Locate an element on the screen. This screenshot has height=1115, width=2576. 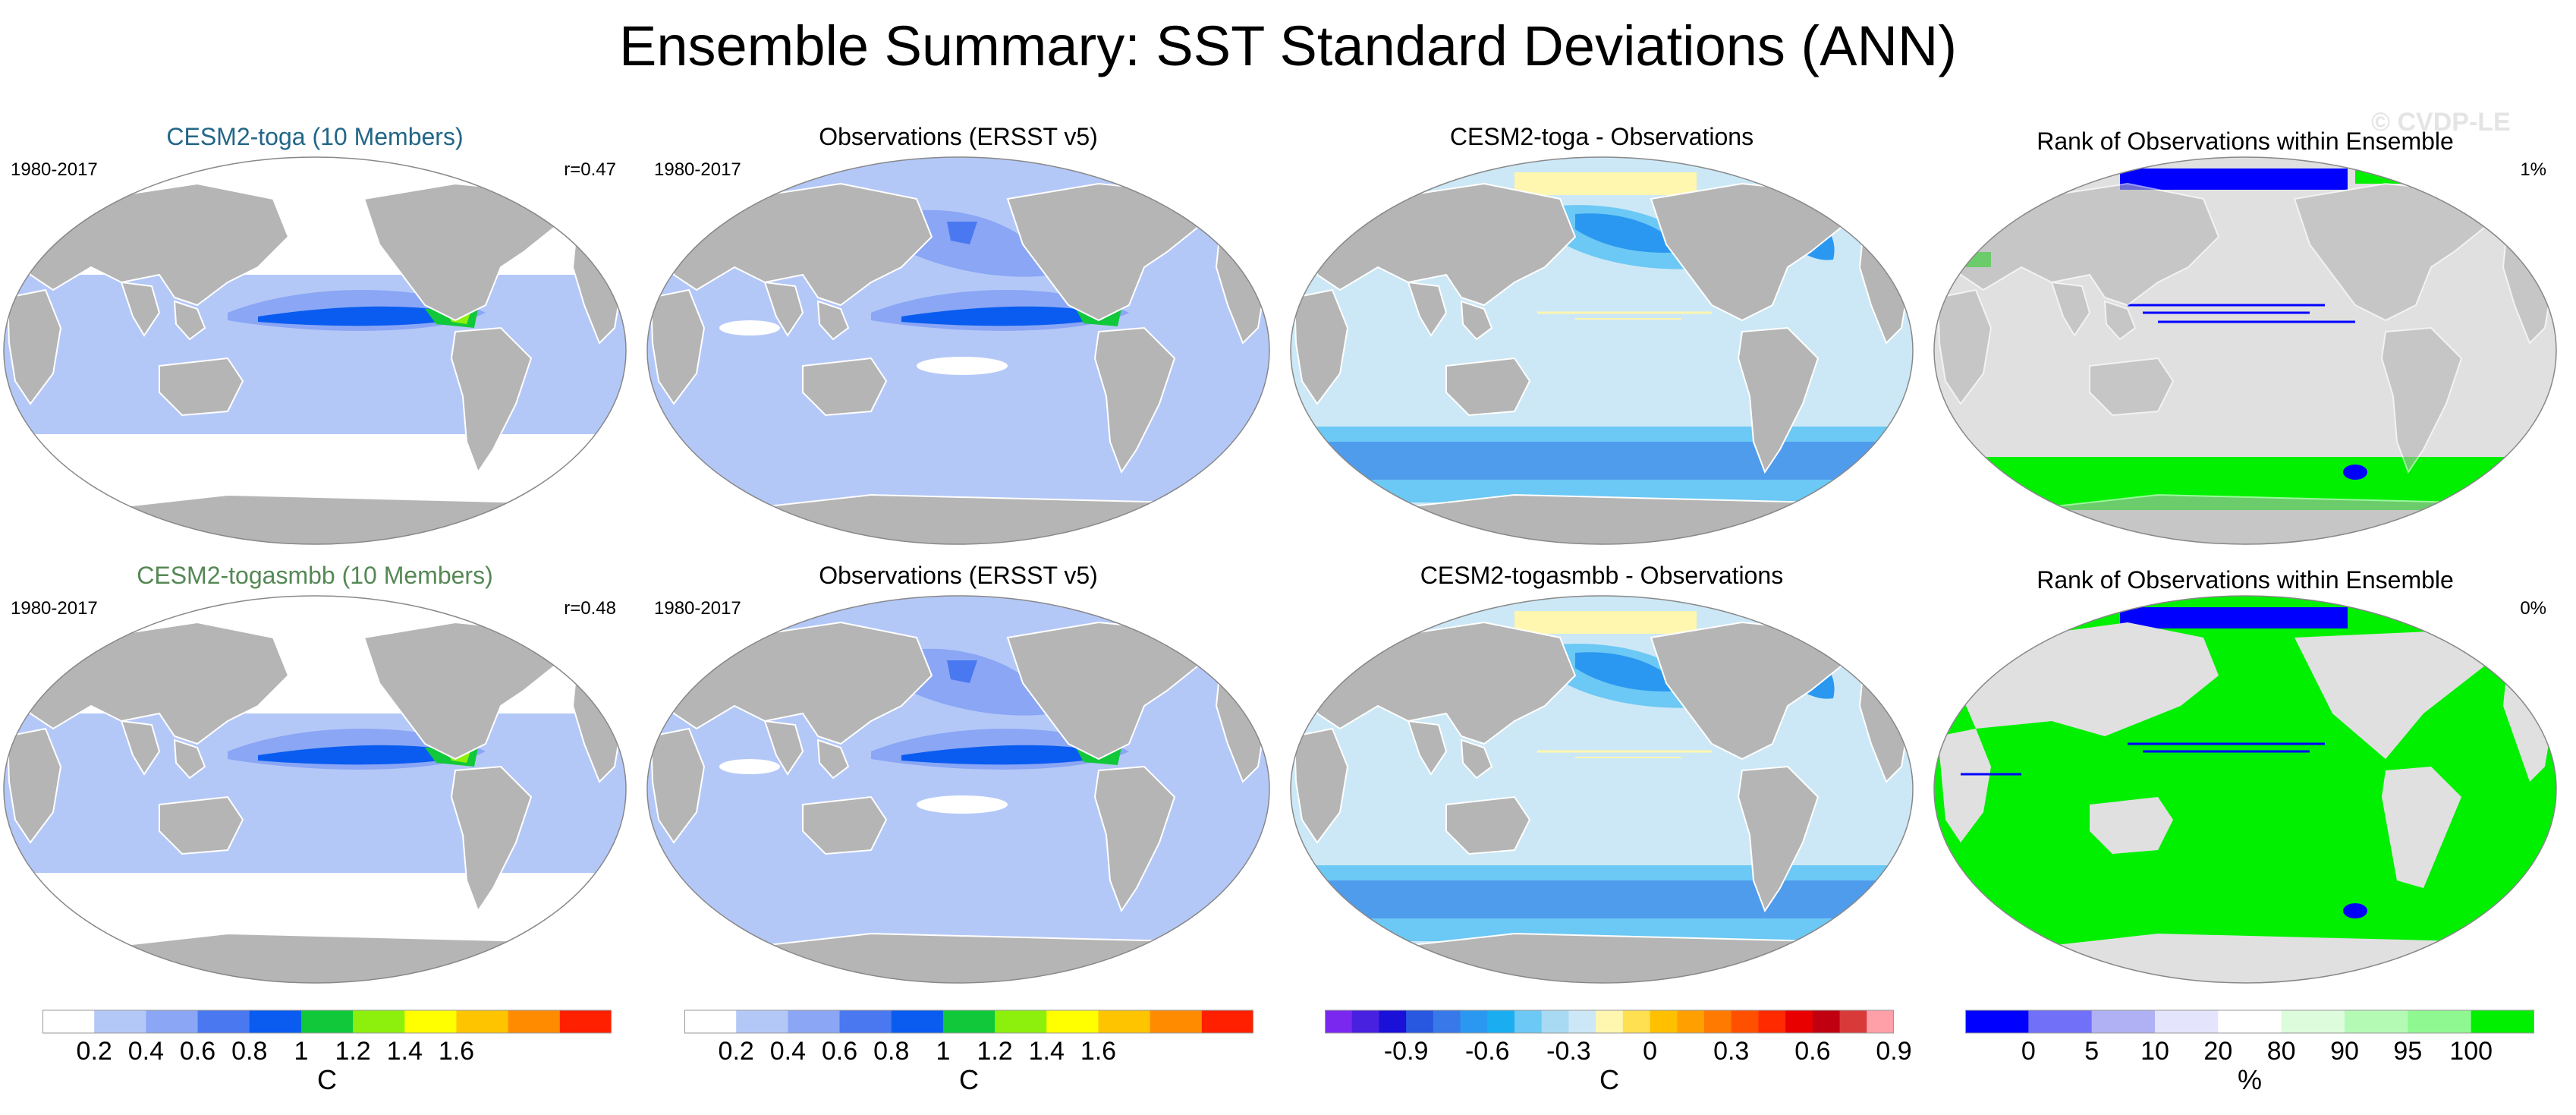
colorbar-std-obs: 0.2 0.4 0.6 0.8 1 1.2 1.4 1.6 C is located at coordinates (968, 1060).